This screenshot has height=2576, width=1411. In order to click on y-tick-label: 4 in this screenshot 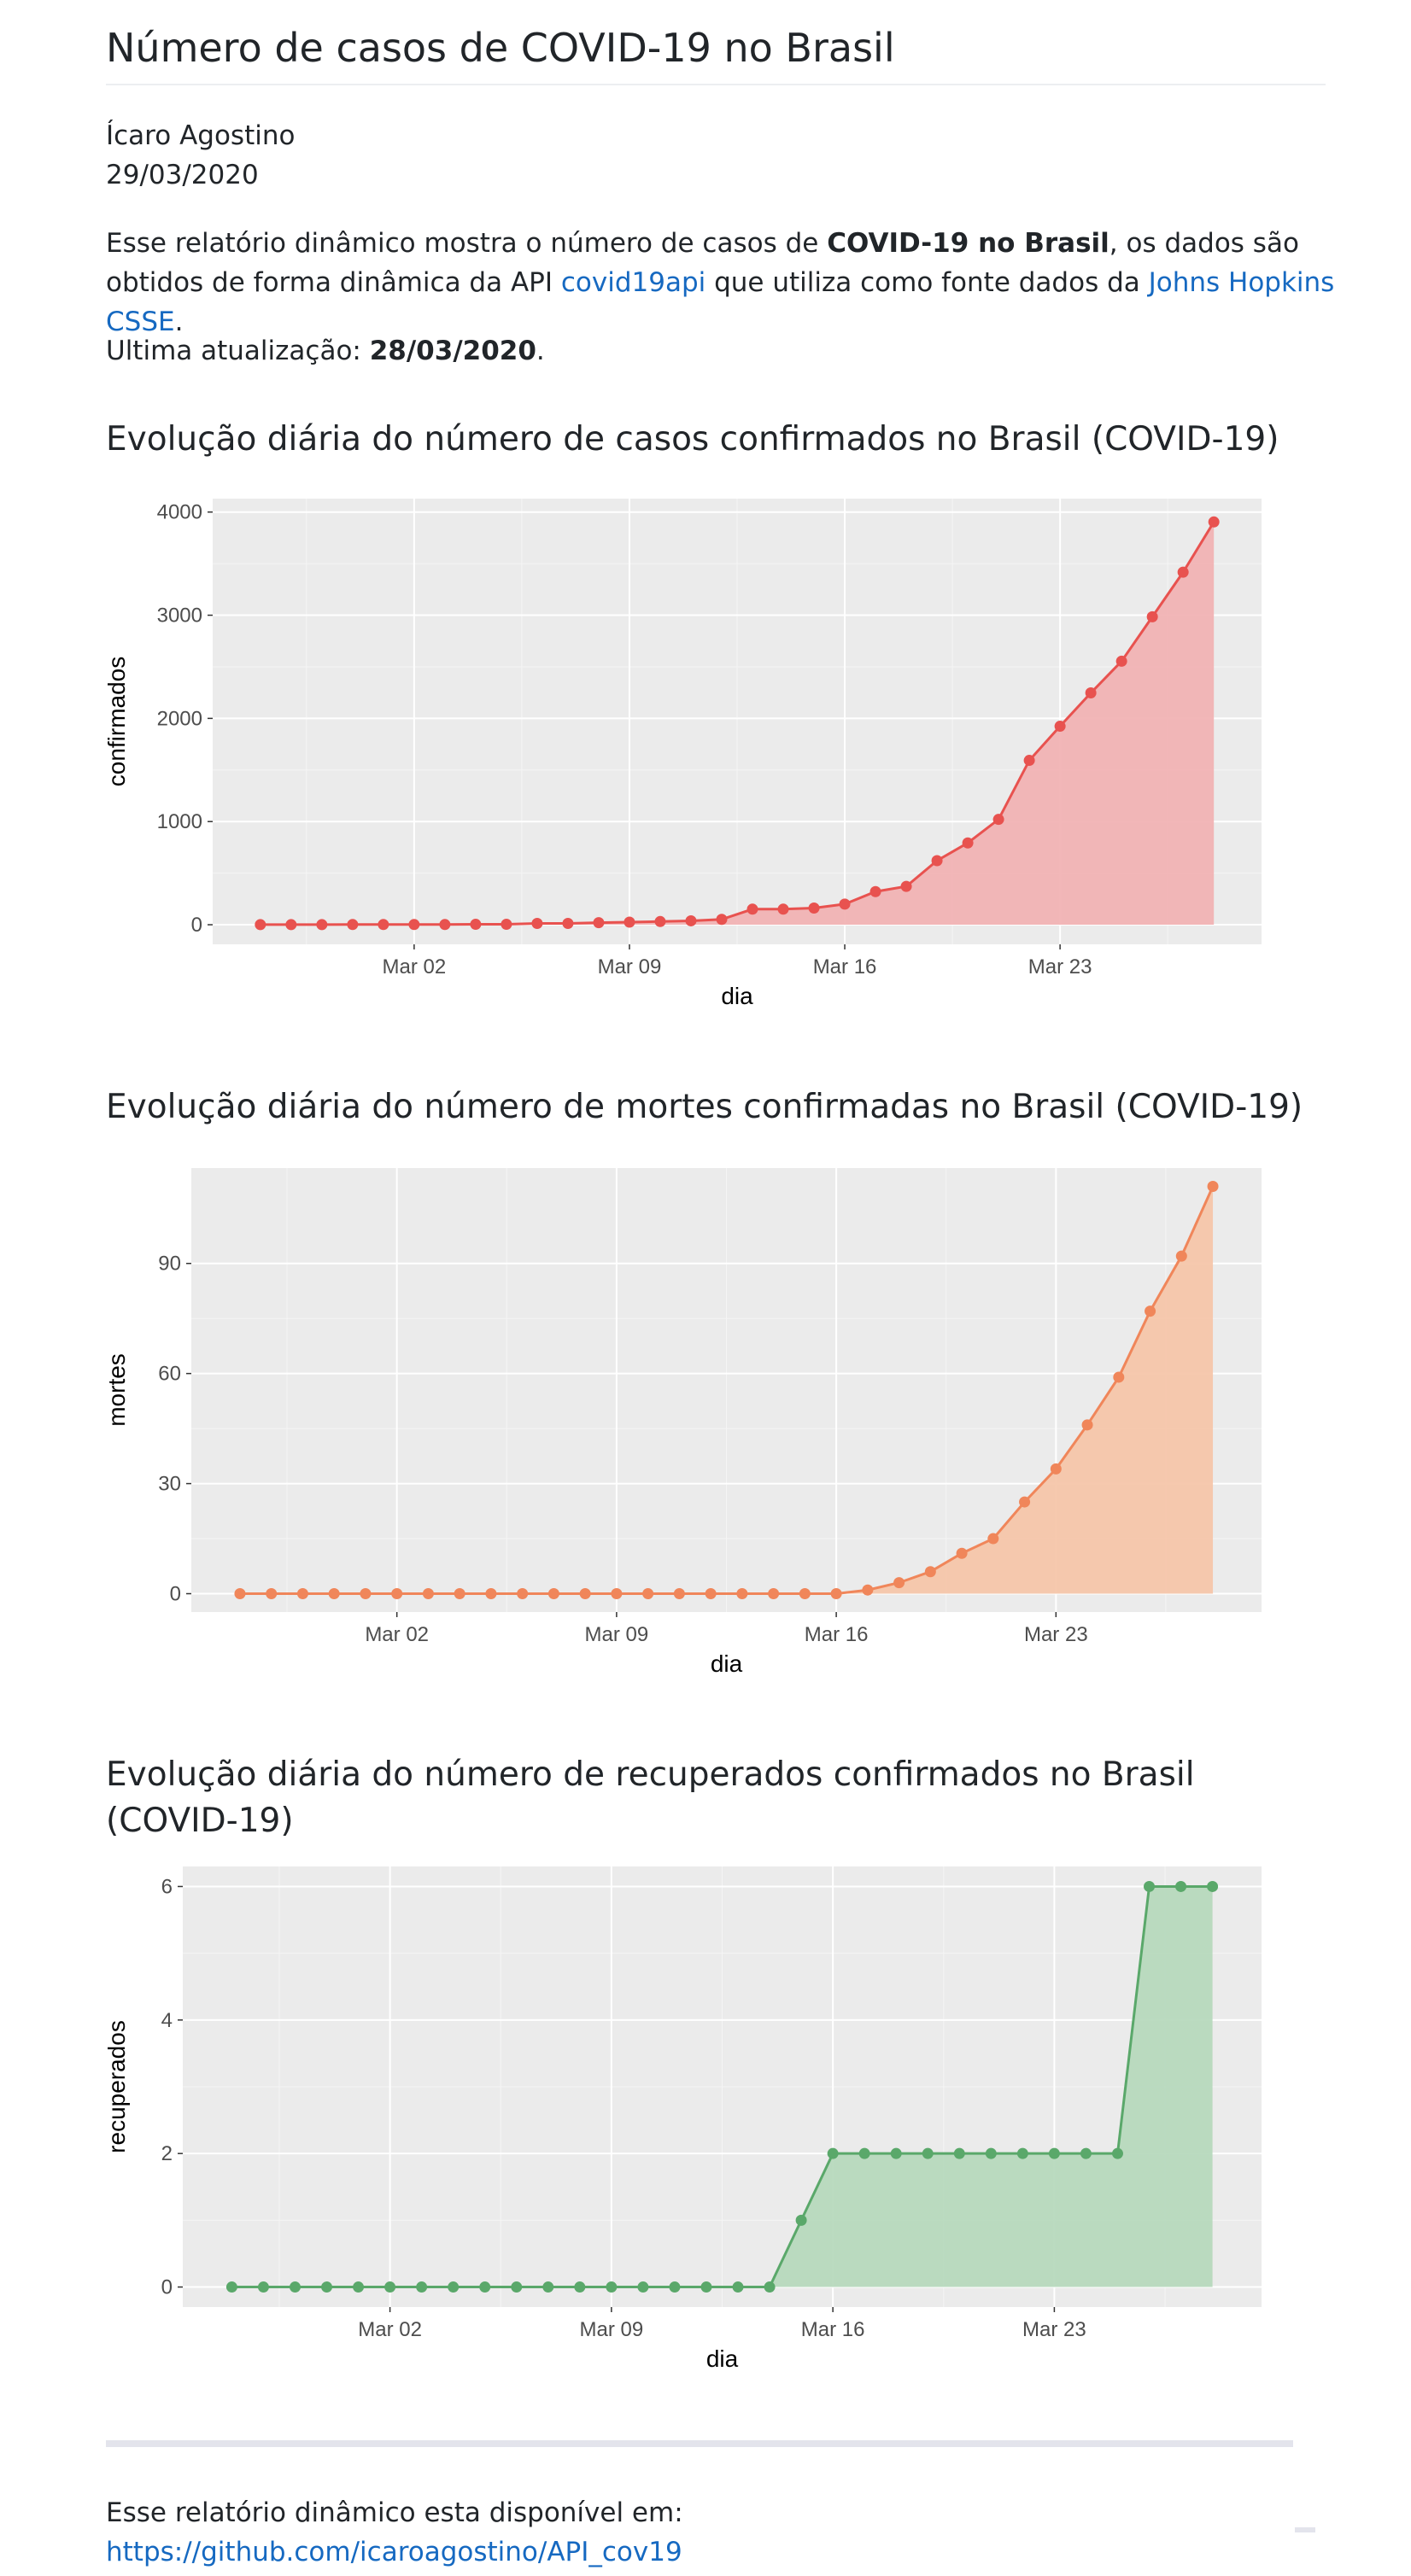, I will do `click(167, 2020)`.